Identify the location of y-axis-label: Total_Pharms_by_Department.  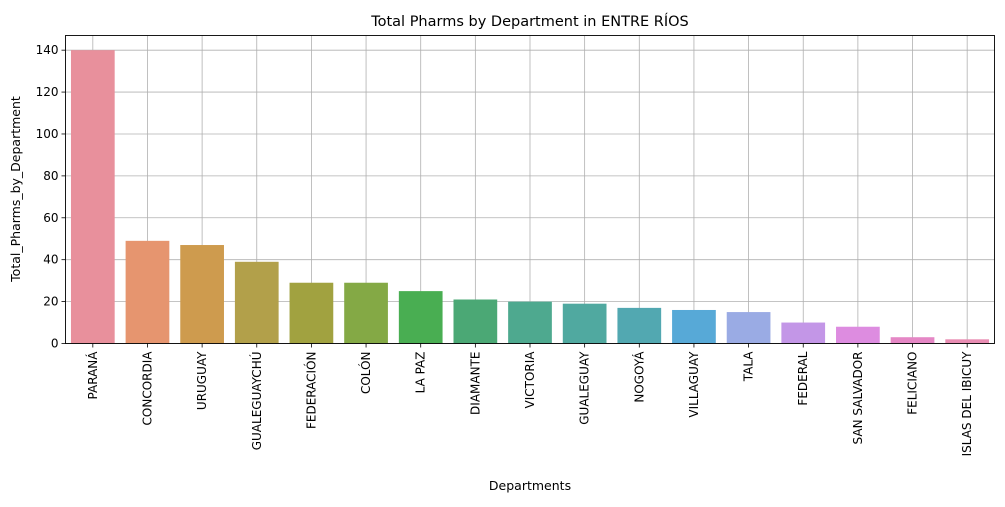
(15, 189).